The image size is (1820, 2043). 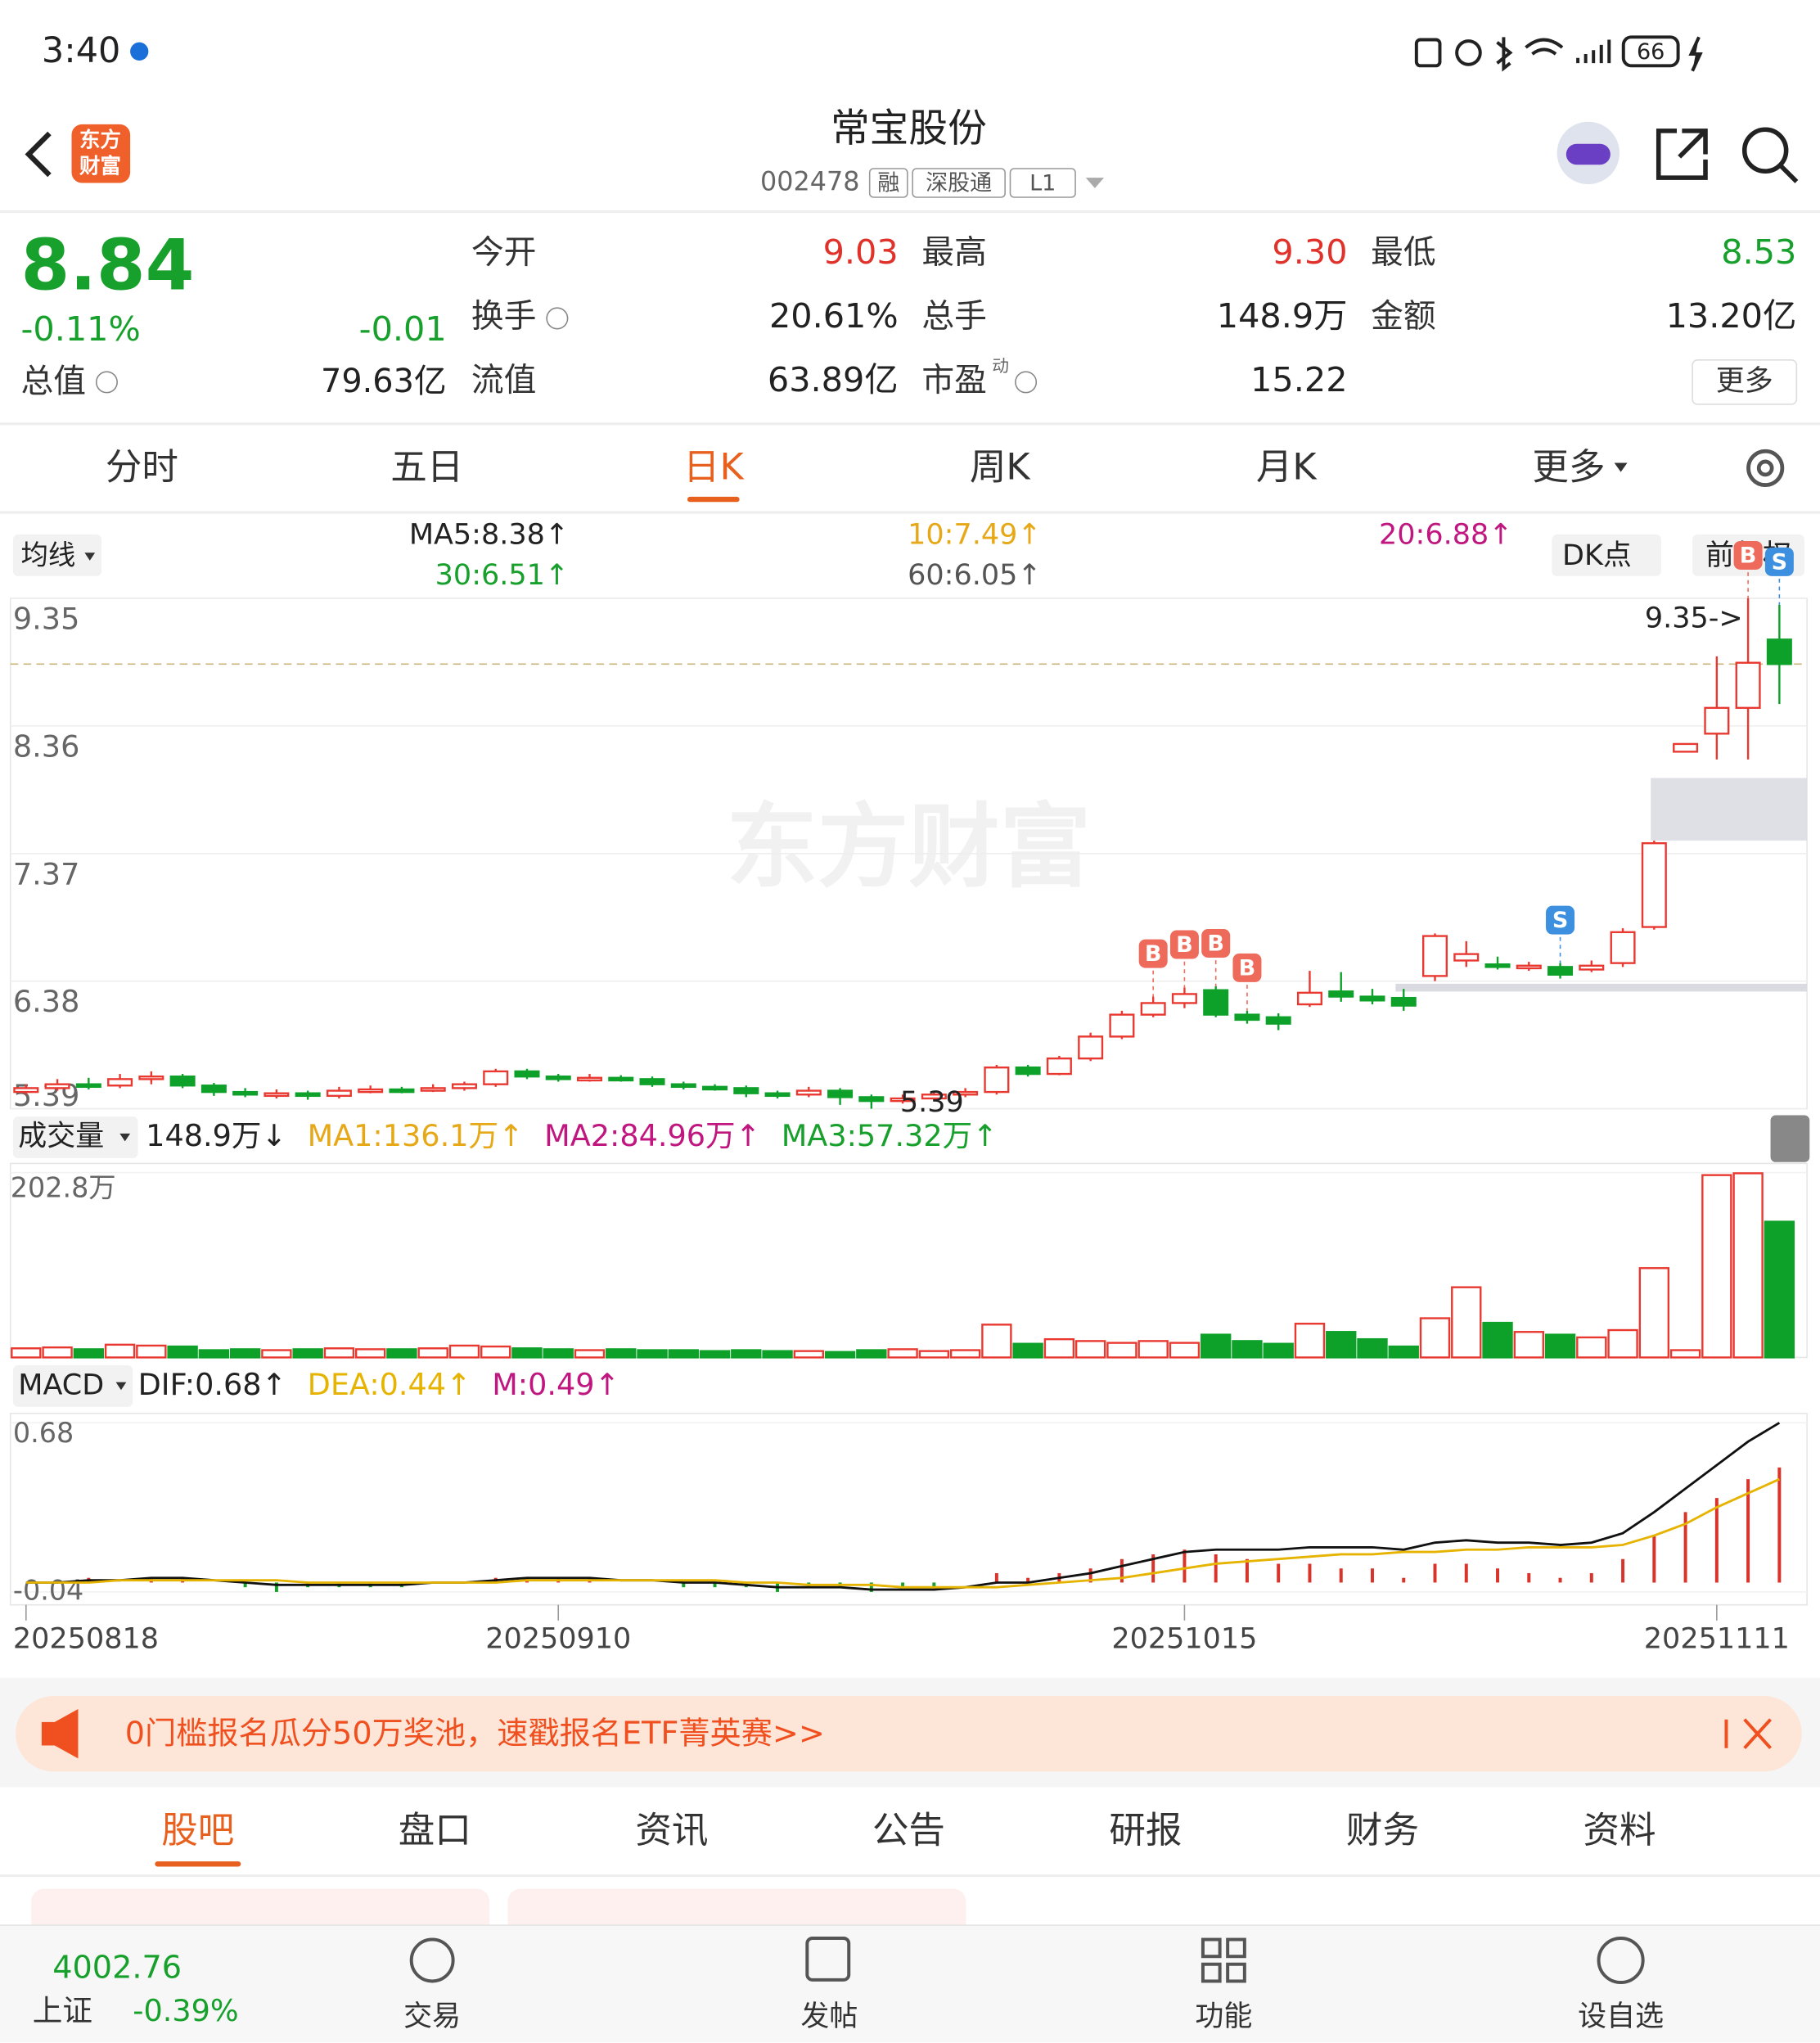 I want to click on field-label: 今开, so click(x=504, y=252).